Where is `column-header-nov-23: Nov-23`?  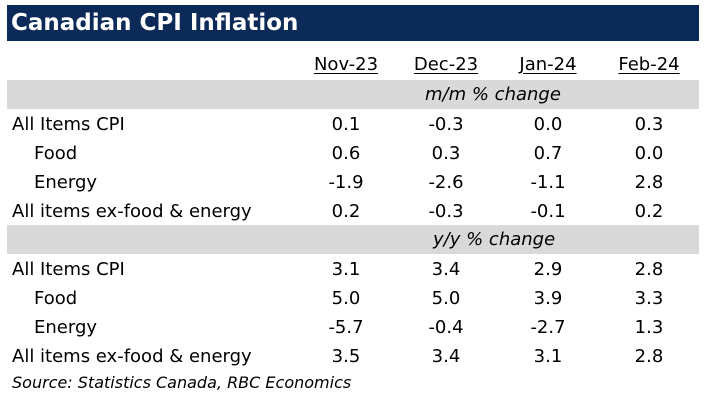
column-header-nov-23: Nov-23 is located at coordinates (346, 64).